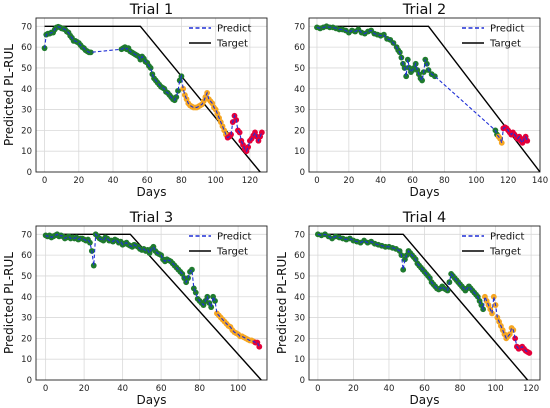 This screenshot has width=550, height=408. What do you see at coordinates (540, 181) in the screenshot?
I see `x-tick-label: 140` at bounding box center [540, 181].